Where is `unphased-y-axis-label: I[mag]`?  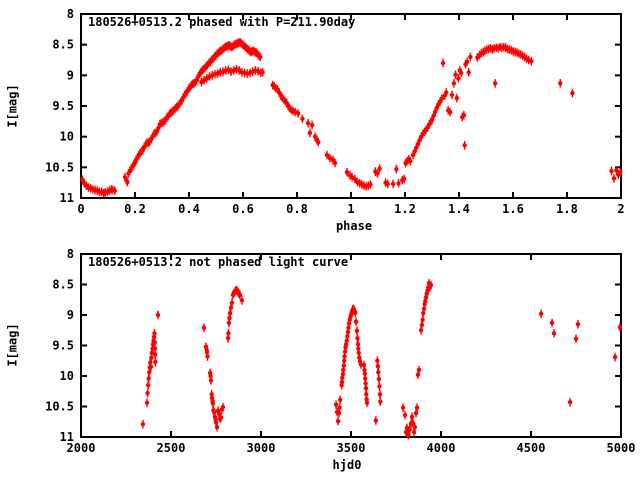 unphased-y-axis-label: I[mag] is located at coordinates (12, 345).